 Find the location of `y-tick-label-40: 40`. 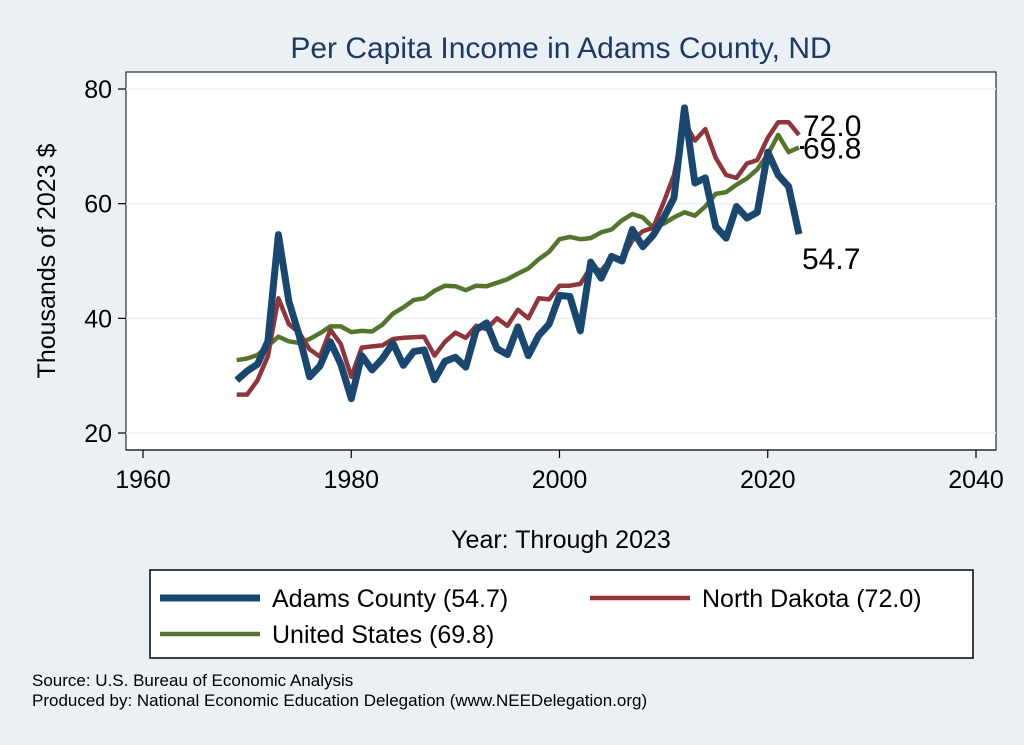

y-tick-label-40: 40 is located at coordinates (98, 319).